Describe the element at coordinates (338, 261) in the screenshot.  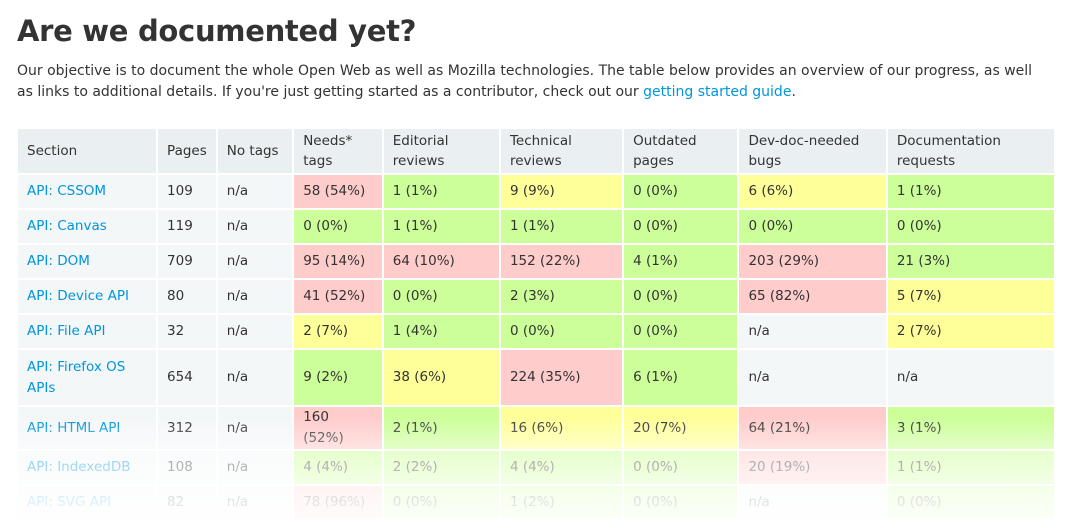
I see `needs-tags-cell: 95 (14%)` at that location.